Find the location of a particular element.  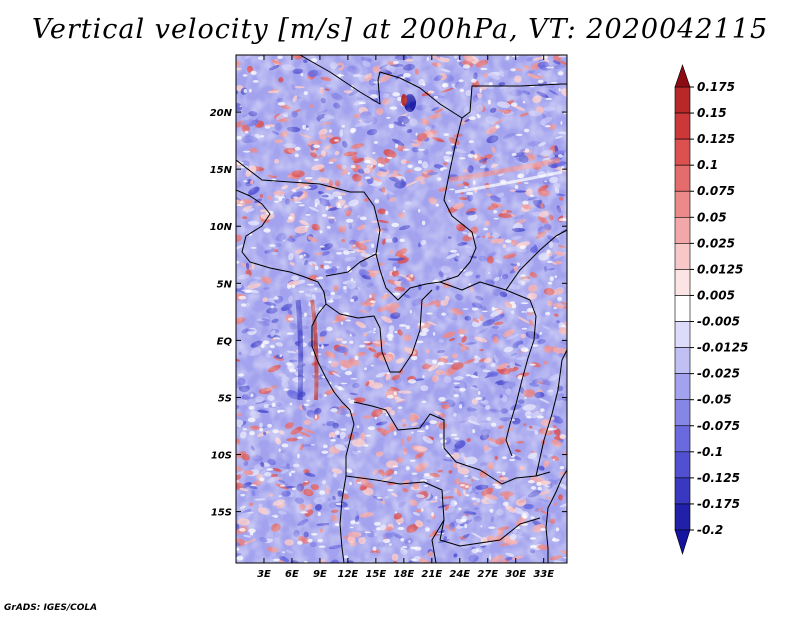

y-tick-label: 15S is located at coordinates (221, 513).